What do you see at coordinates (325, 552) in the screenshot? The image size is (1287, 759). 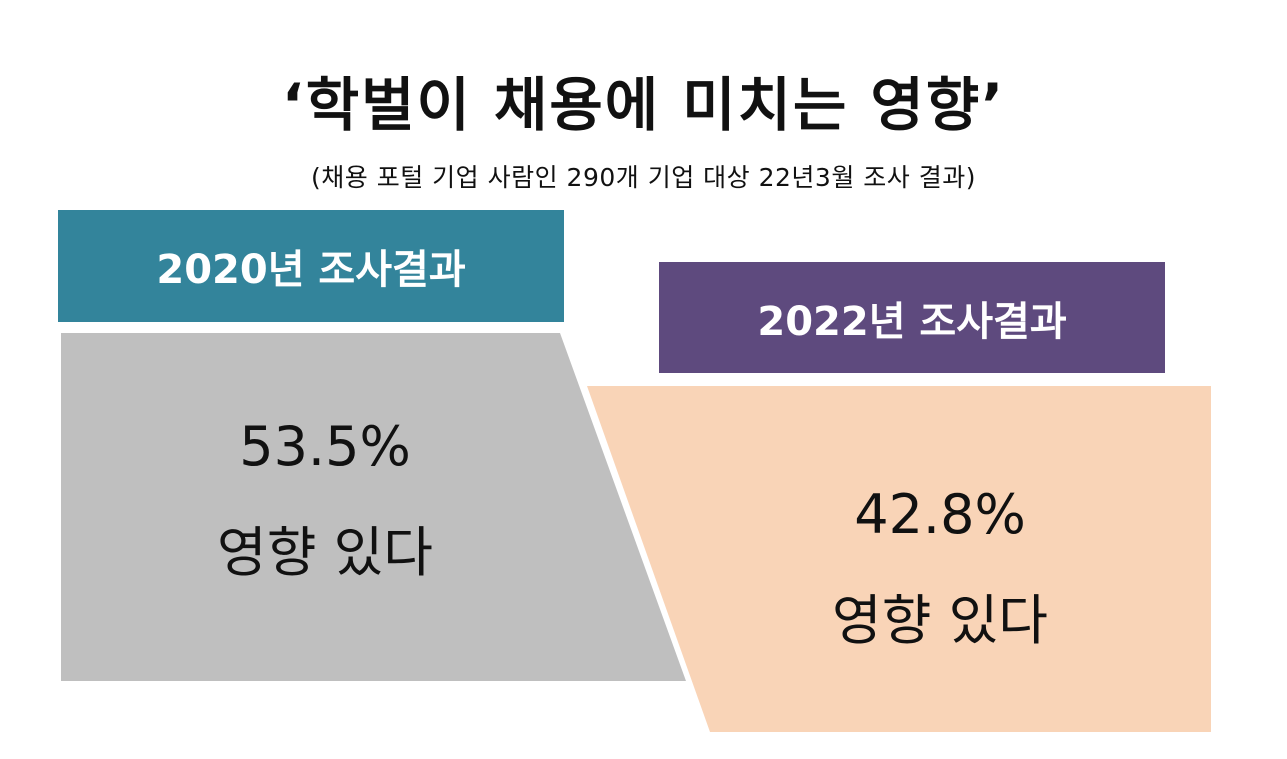 I see `result-2020-label: 영향 있다` at bounding box center [325, 552].